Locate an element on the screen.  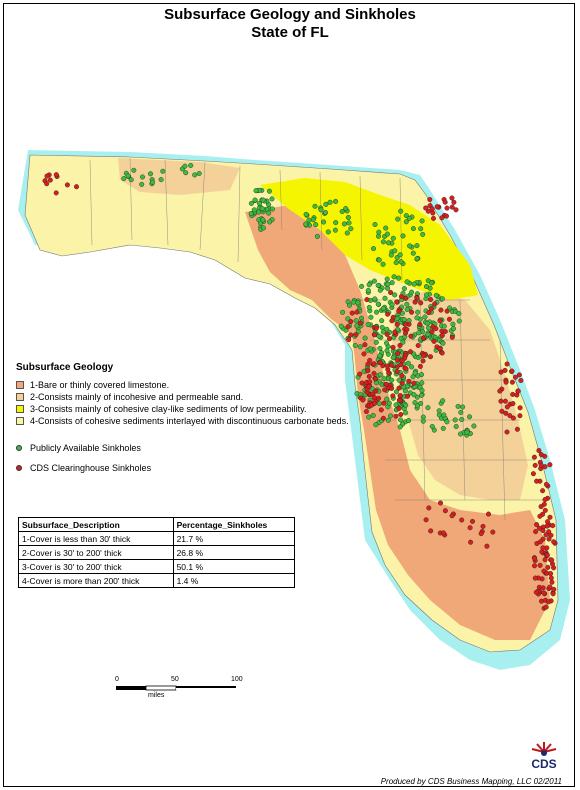
table-cell: 2-Cover is 30' to 200' thick is located at coordinates (96, 552).